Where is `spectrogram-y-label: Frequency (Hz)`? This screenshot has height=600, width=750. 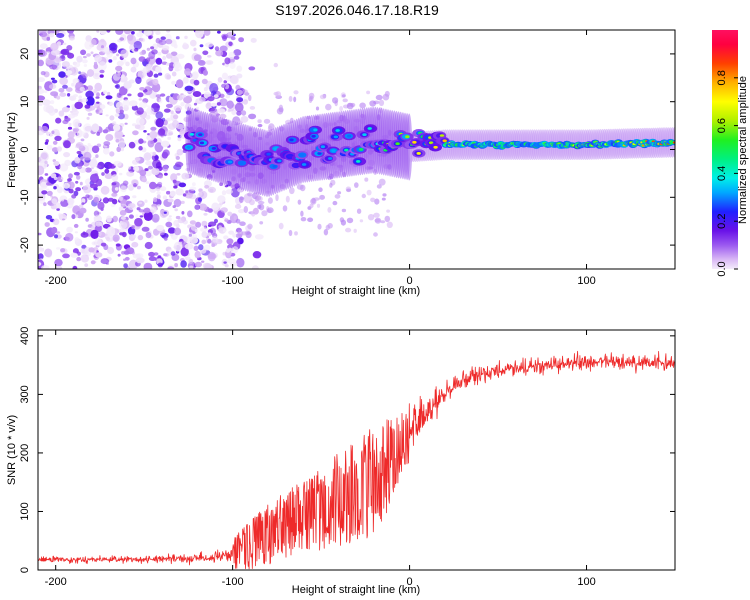
spectrogram-y-label: Frequency (Hz) is located at coordinates (12, 150).